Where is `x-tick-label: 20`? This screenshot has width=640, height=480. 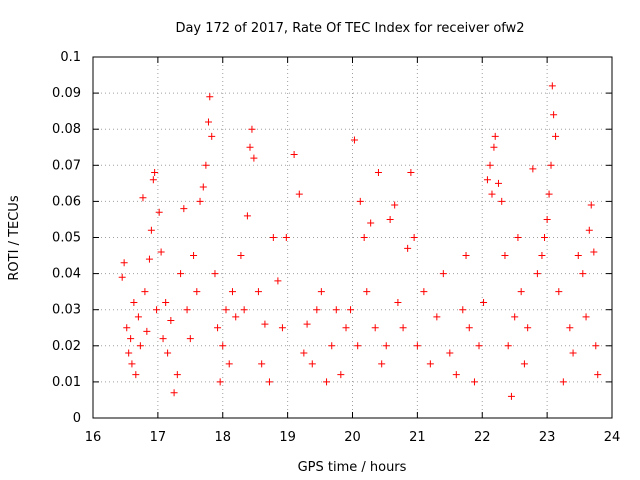 x-tick-label: 20 is located at coordinates (352, 437).